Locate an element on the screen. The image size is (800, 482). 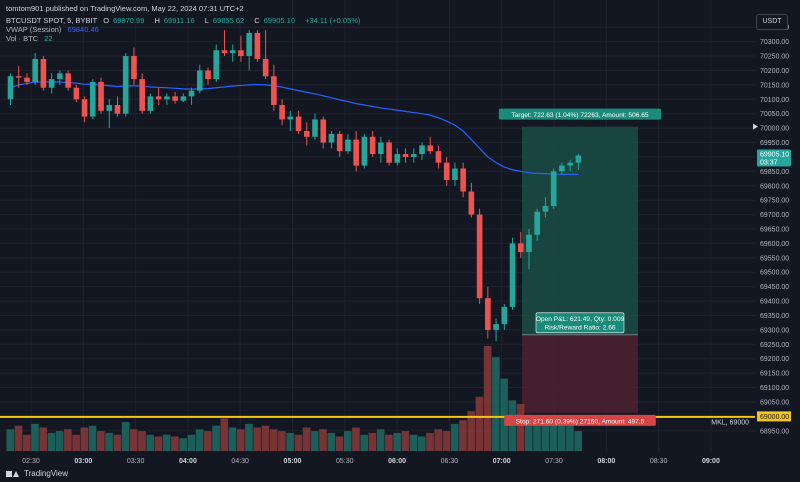
y-tick-label: 70050.00 is located at coordinates (774, 114).